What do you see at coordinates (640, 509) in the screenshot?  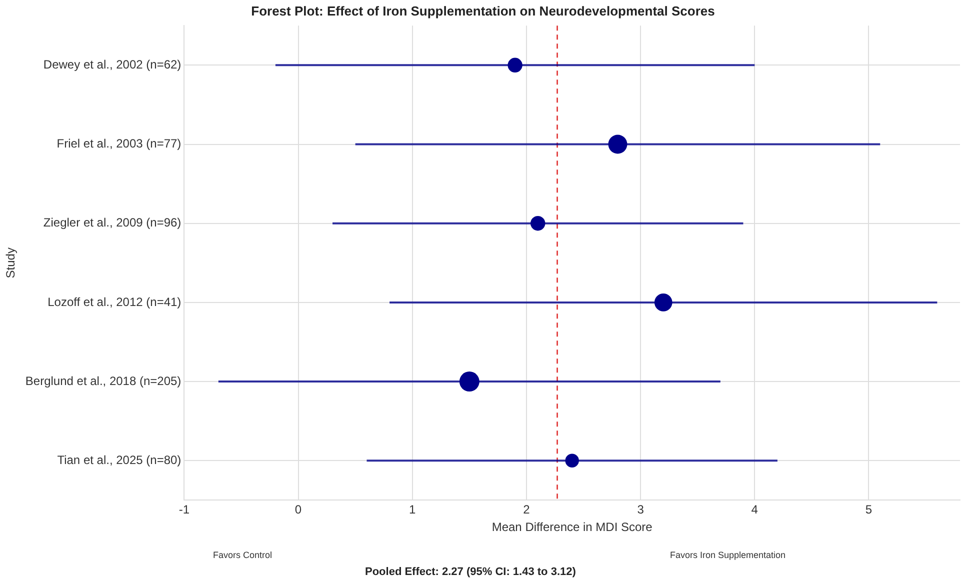 I see `x-tick-label: 3` at bounding box center [640, 509].